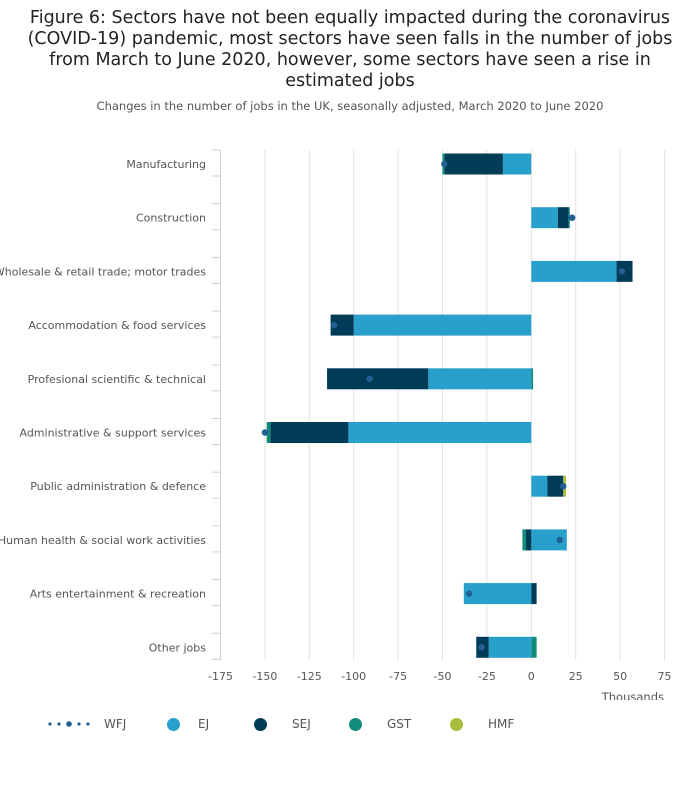 The height and width of the screenshot is (810, 700). I want to click on category-label: Construction, so click(171, 218).